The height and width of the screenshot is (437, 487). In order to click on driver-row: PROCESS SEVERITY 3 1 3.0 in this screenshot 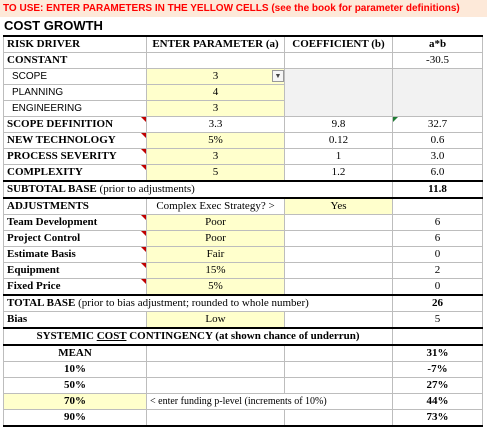, I will do `click(243, 156)`.